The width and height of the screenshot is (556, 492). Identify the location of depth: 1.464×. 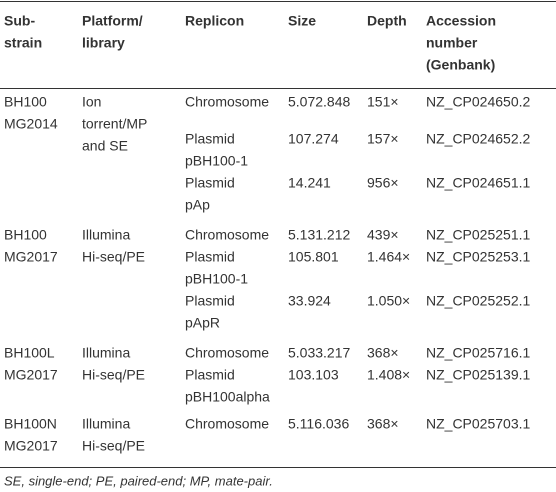
(388, 257).